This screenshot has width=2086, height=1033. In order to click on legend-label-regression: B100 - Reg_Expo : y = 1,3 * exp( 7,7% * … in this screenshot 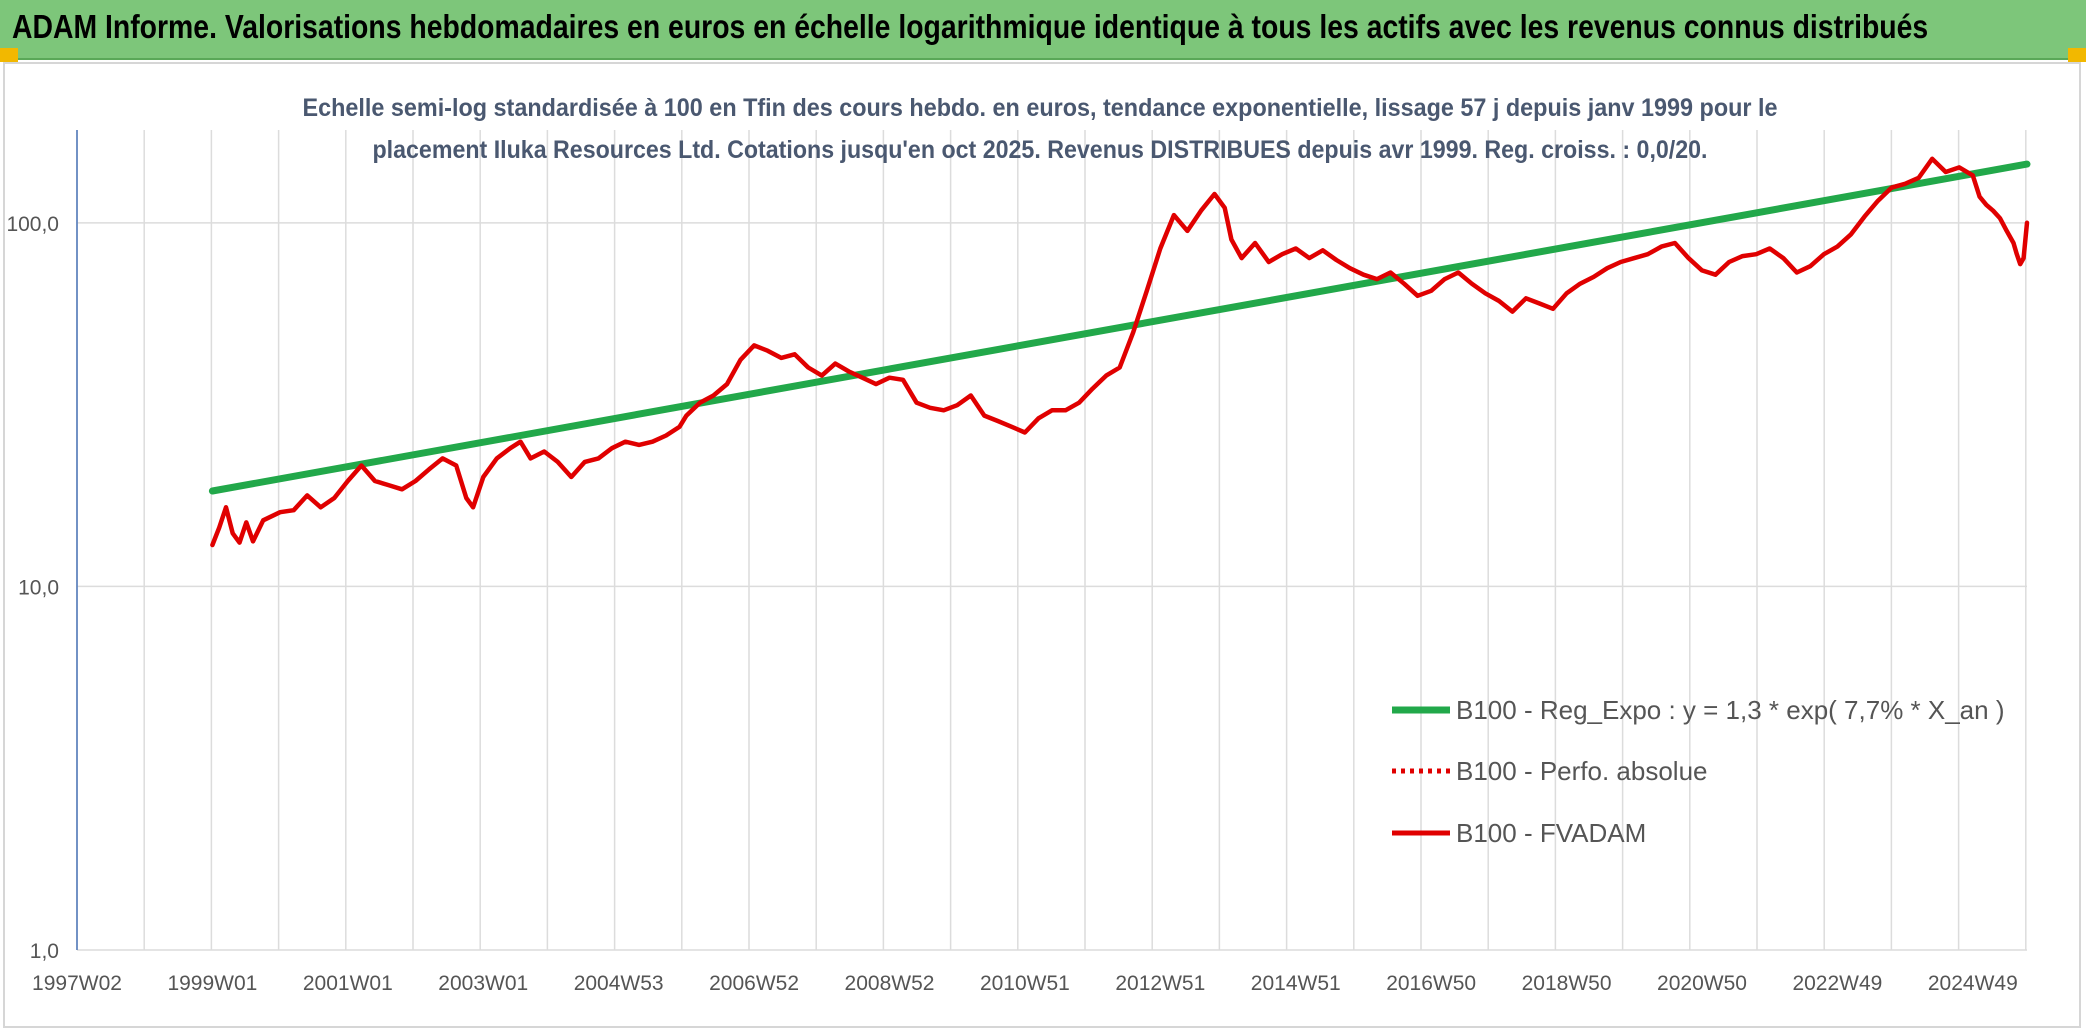, I will do `click(1730, 710)`.